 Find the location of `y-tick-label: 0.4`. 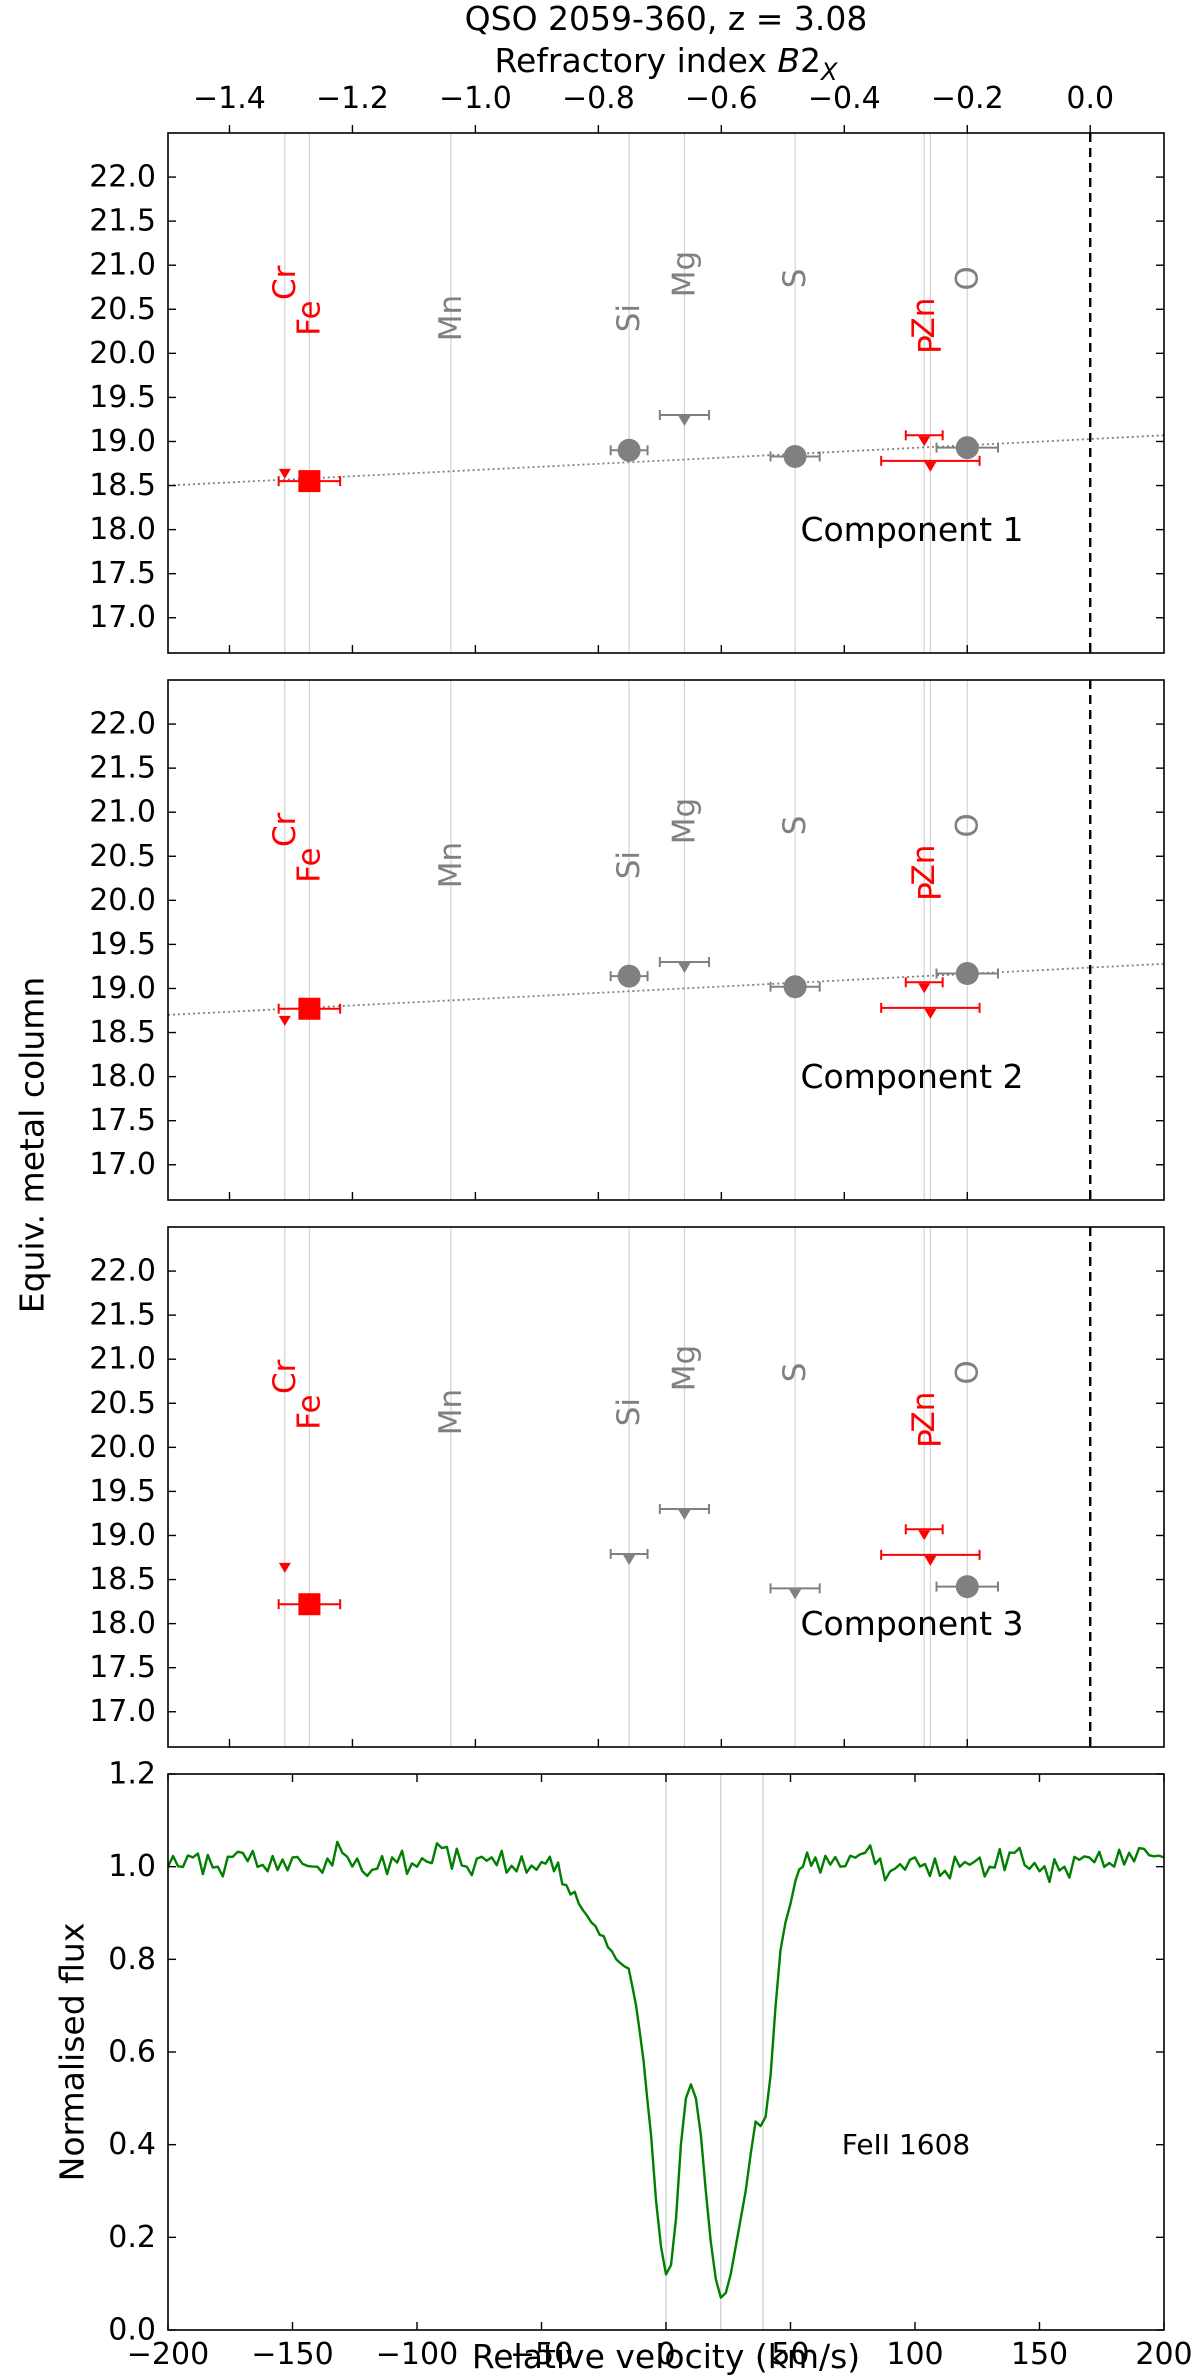

y-tick-label: 0.4 is located at coordinates (132, 2144).